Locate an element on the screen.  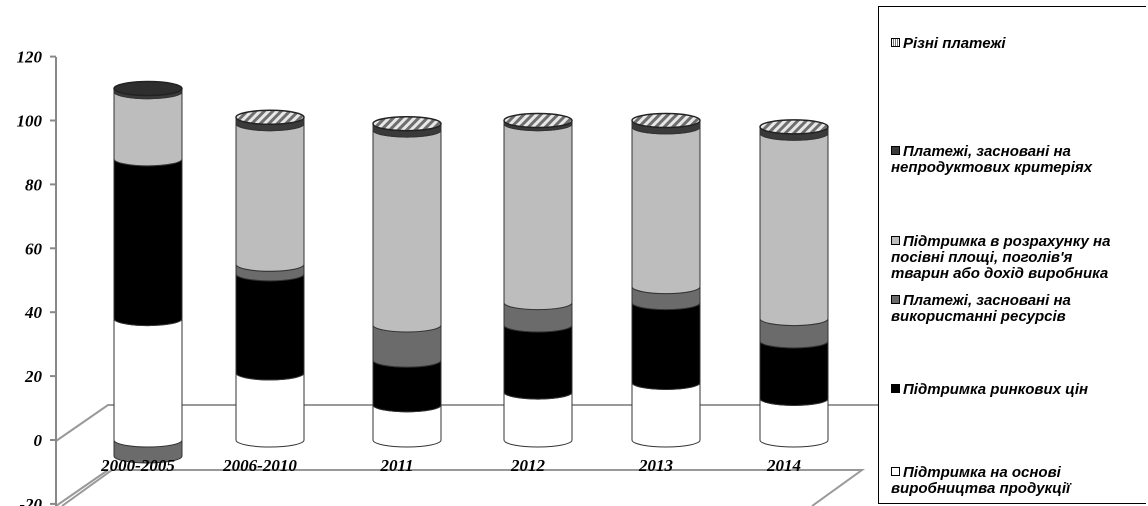
legend-label: Підтримка в розрахунку на is located at coordinates (1007, 241).